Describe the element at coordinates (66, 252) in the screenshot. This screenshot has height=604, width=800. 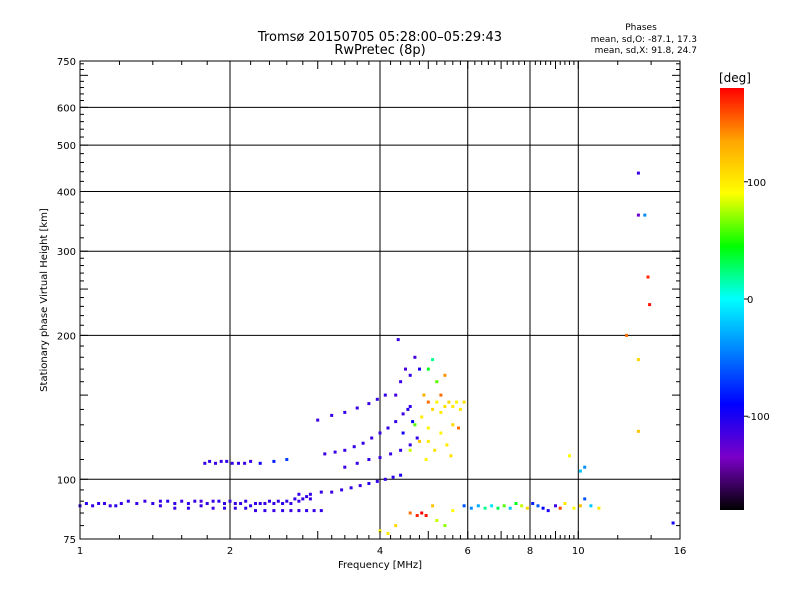
I see `y-tick-label: 300` at that location.